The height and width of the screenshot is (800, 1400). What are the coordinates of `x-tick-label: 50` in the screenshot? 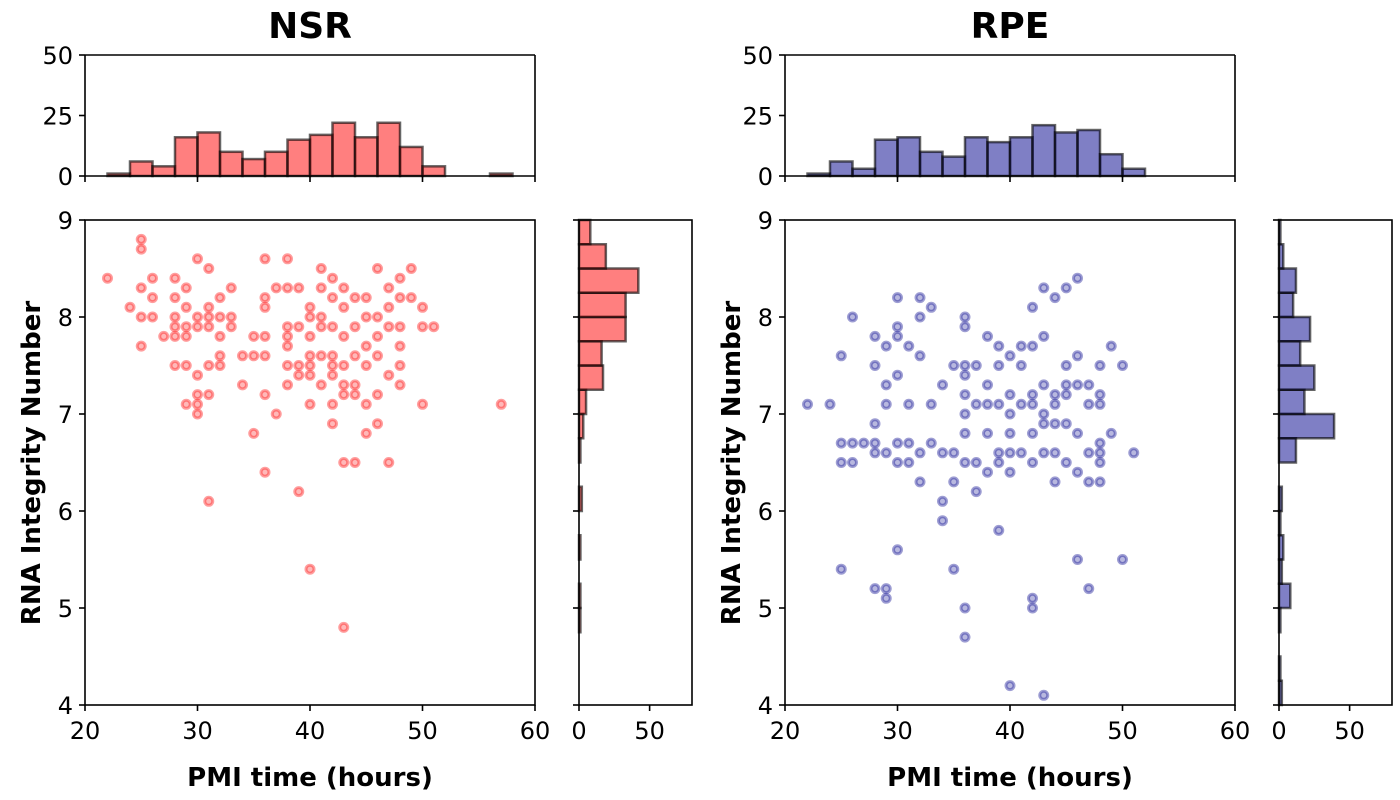 It's located at (1122, 731).